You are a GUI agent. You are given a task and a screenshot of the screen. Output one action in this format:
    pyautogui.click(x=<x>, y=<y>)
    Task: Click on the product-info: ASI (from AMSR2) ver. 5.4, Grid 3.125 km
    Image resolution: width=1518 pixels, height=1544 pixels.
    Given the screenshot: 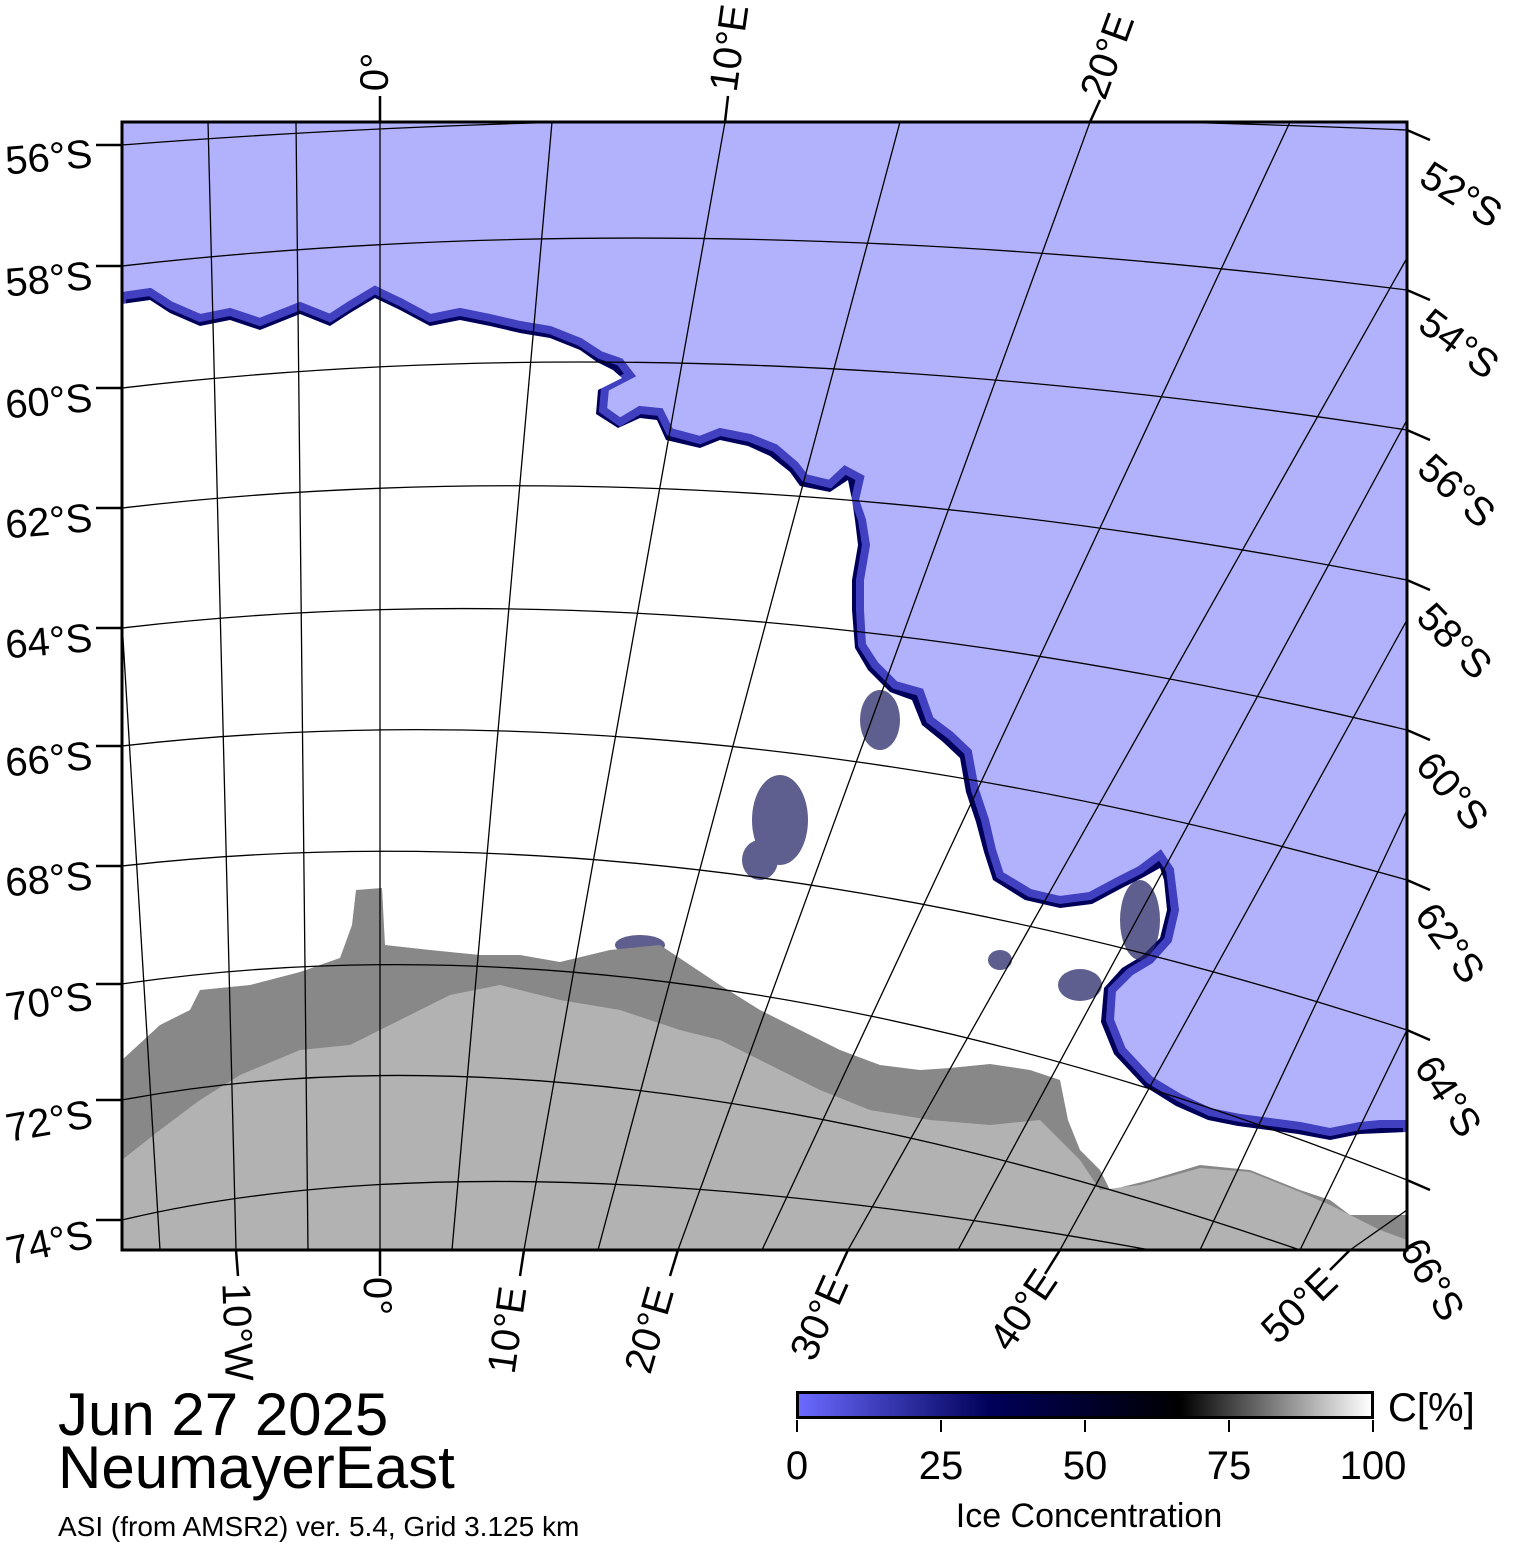 What is the action you would take?
    pyautogui.click(x=319, y=1526)
    